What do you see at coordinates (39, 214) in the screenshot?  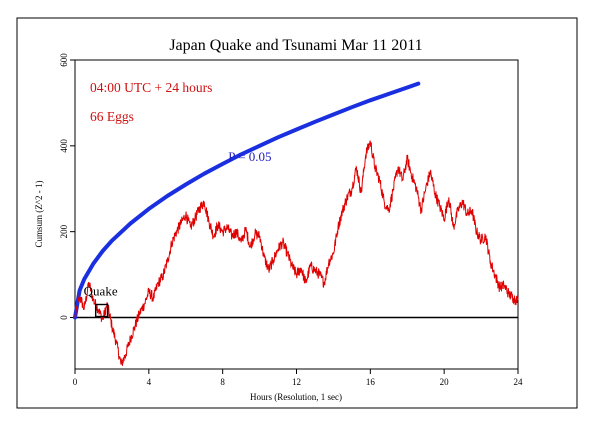 I see `y-axis-label: Cumsum (Z^2 - 1)` at bounding box center [39, 214].